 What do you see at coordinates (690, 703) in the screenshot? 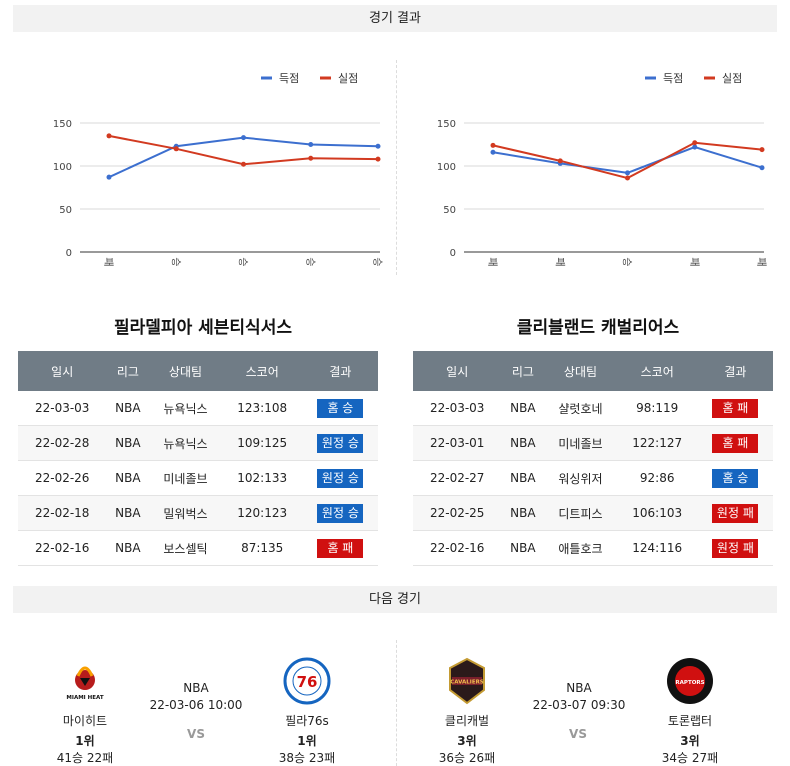
I see `next-game-2-away: RAPTORS 토론랩터 3위 34승 27패` at bounding box center [690, 703].